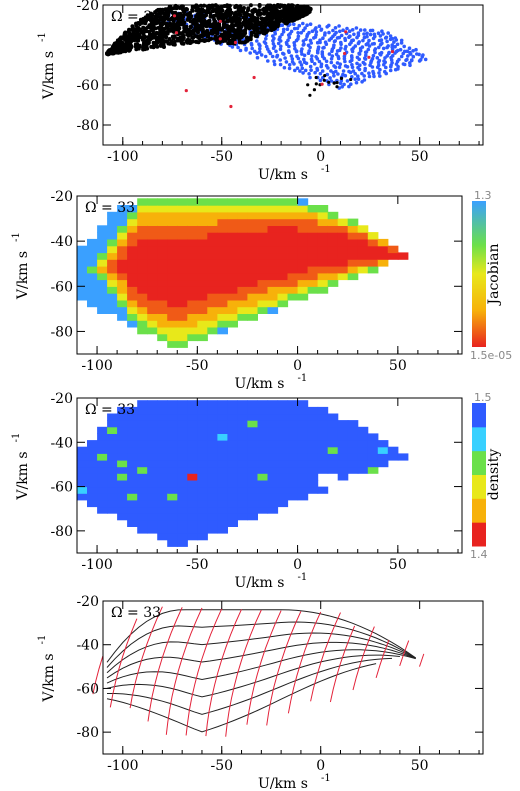 Image resolution: width=520 pixels, height=791 pixels. I want to click on omega-label: Ω = 33, so click(136, 17).